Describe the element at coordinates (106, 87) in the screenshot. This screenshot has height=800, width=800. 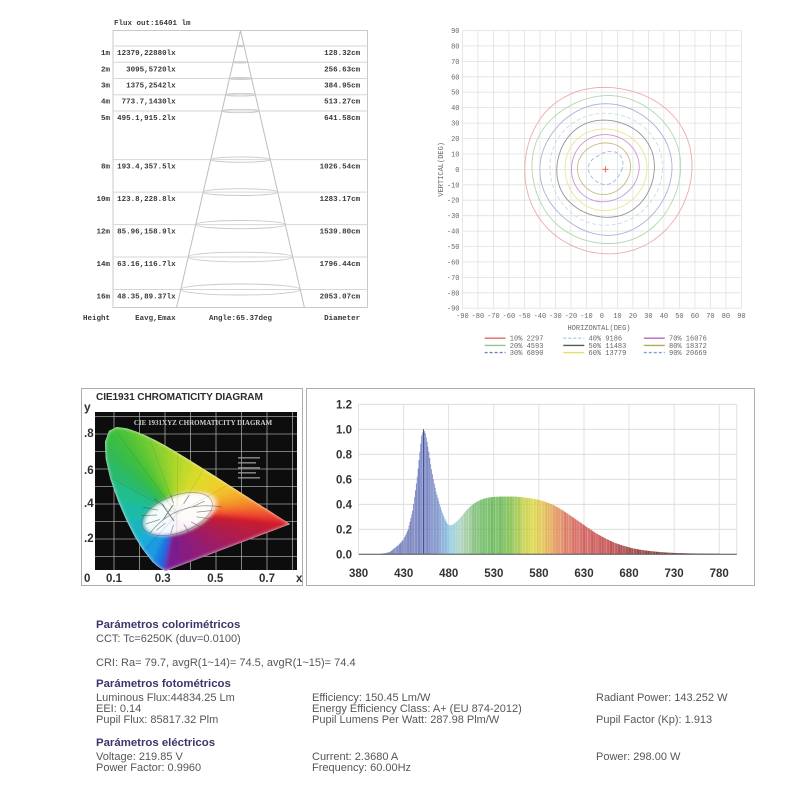
I see `svg-text: 3m` at that location.